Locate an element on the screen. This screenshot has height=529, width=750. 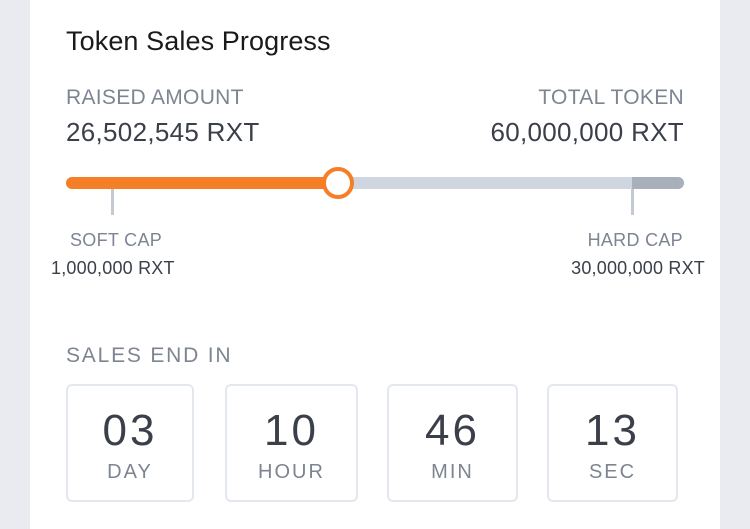
countdown-hour-unit: HOUR is located at coordinates (291, 472).